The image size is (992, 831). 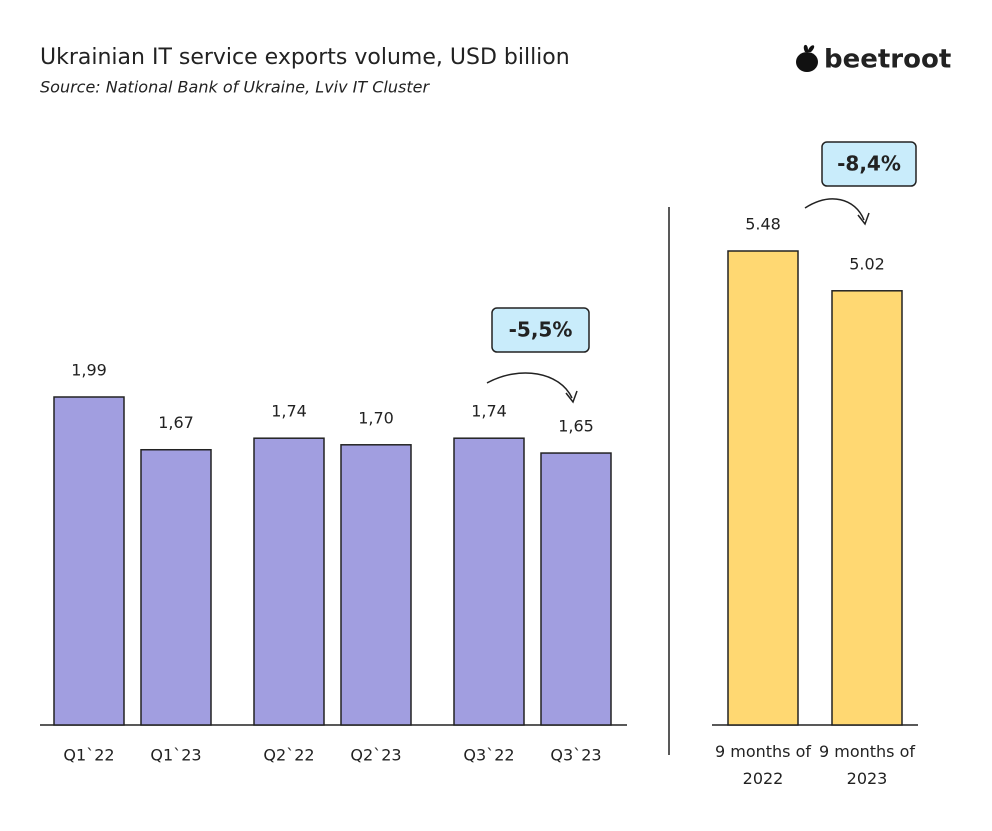 What do you see at coordinates (89, 370) in the screenshot?
I see `data-label: 1,99` at bounding box center [89, 370].